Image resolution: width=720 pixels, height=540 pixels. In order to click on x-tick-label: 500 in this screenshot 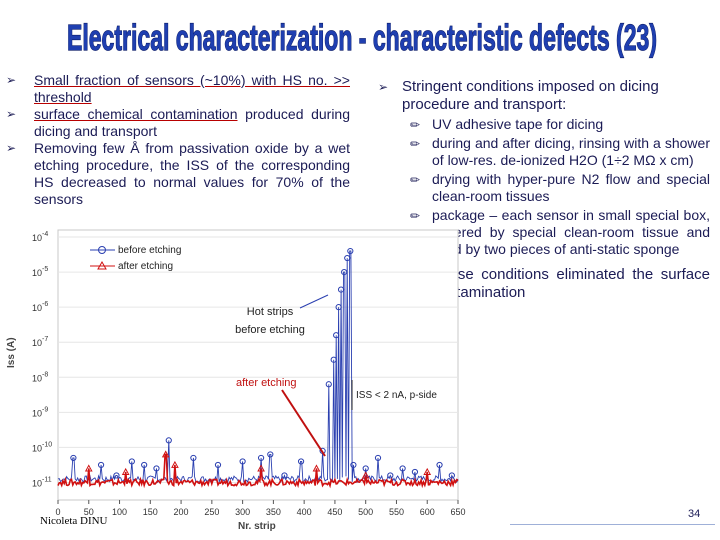, I will do `click(365, 512)`.